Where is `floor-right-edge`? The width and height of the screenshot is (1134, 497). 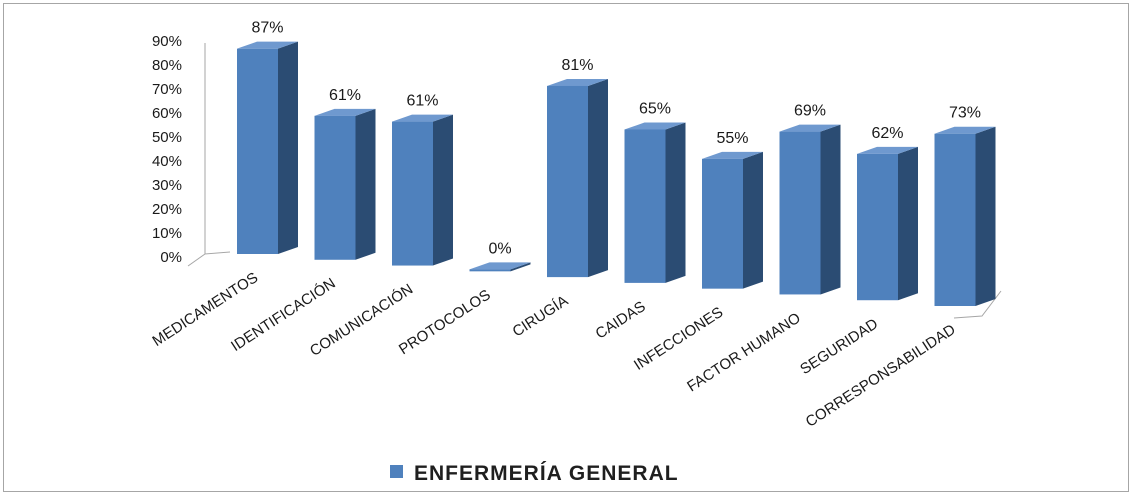 floor-right-edge is located at coordinates (977, 304).